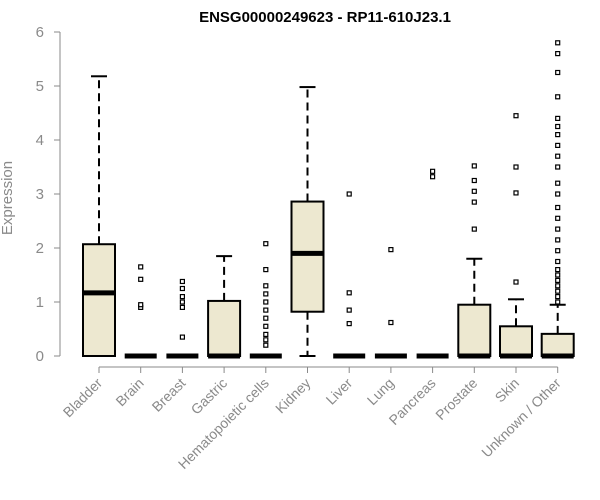  I want to click on x-tick-label: Breast, so click(169, 395).